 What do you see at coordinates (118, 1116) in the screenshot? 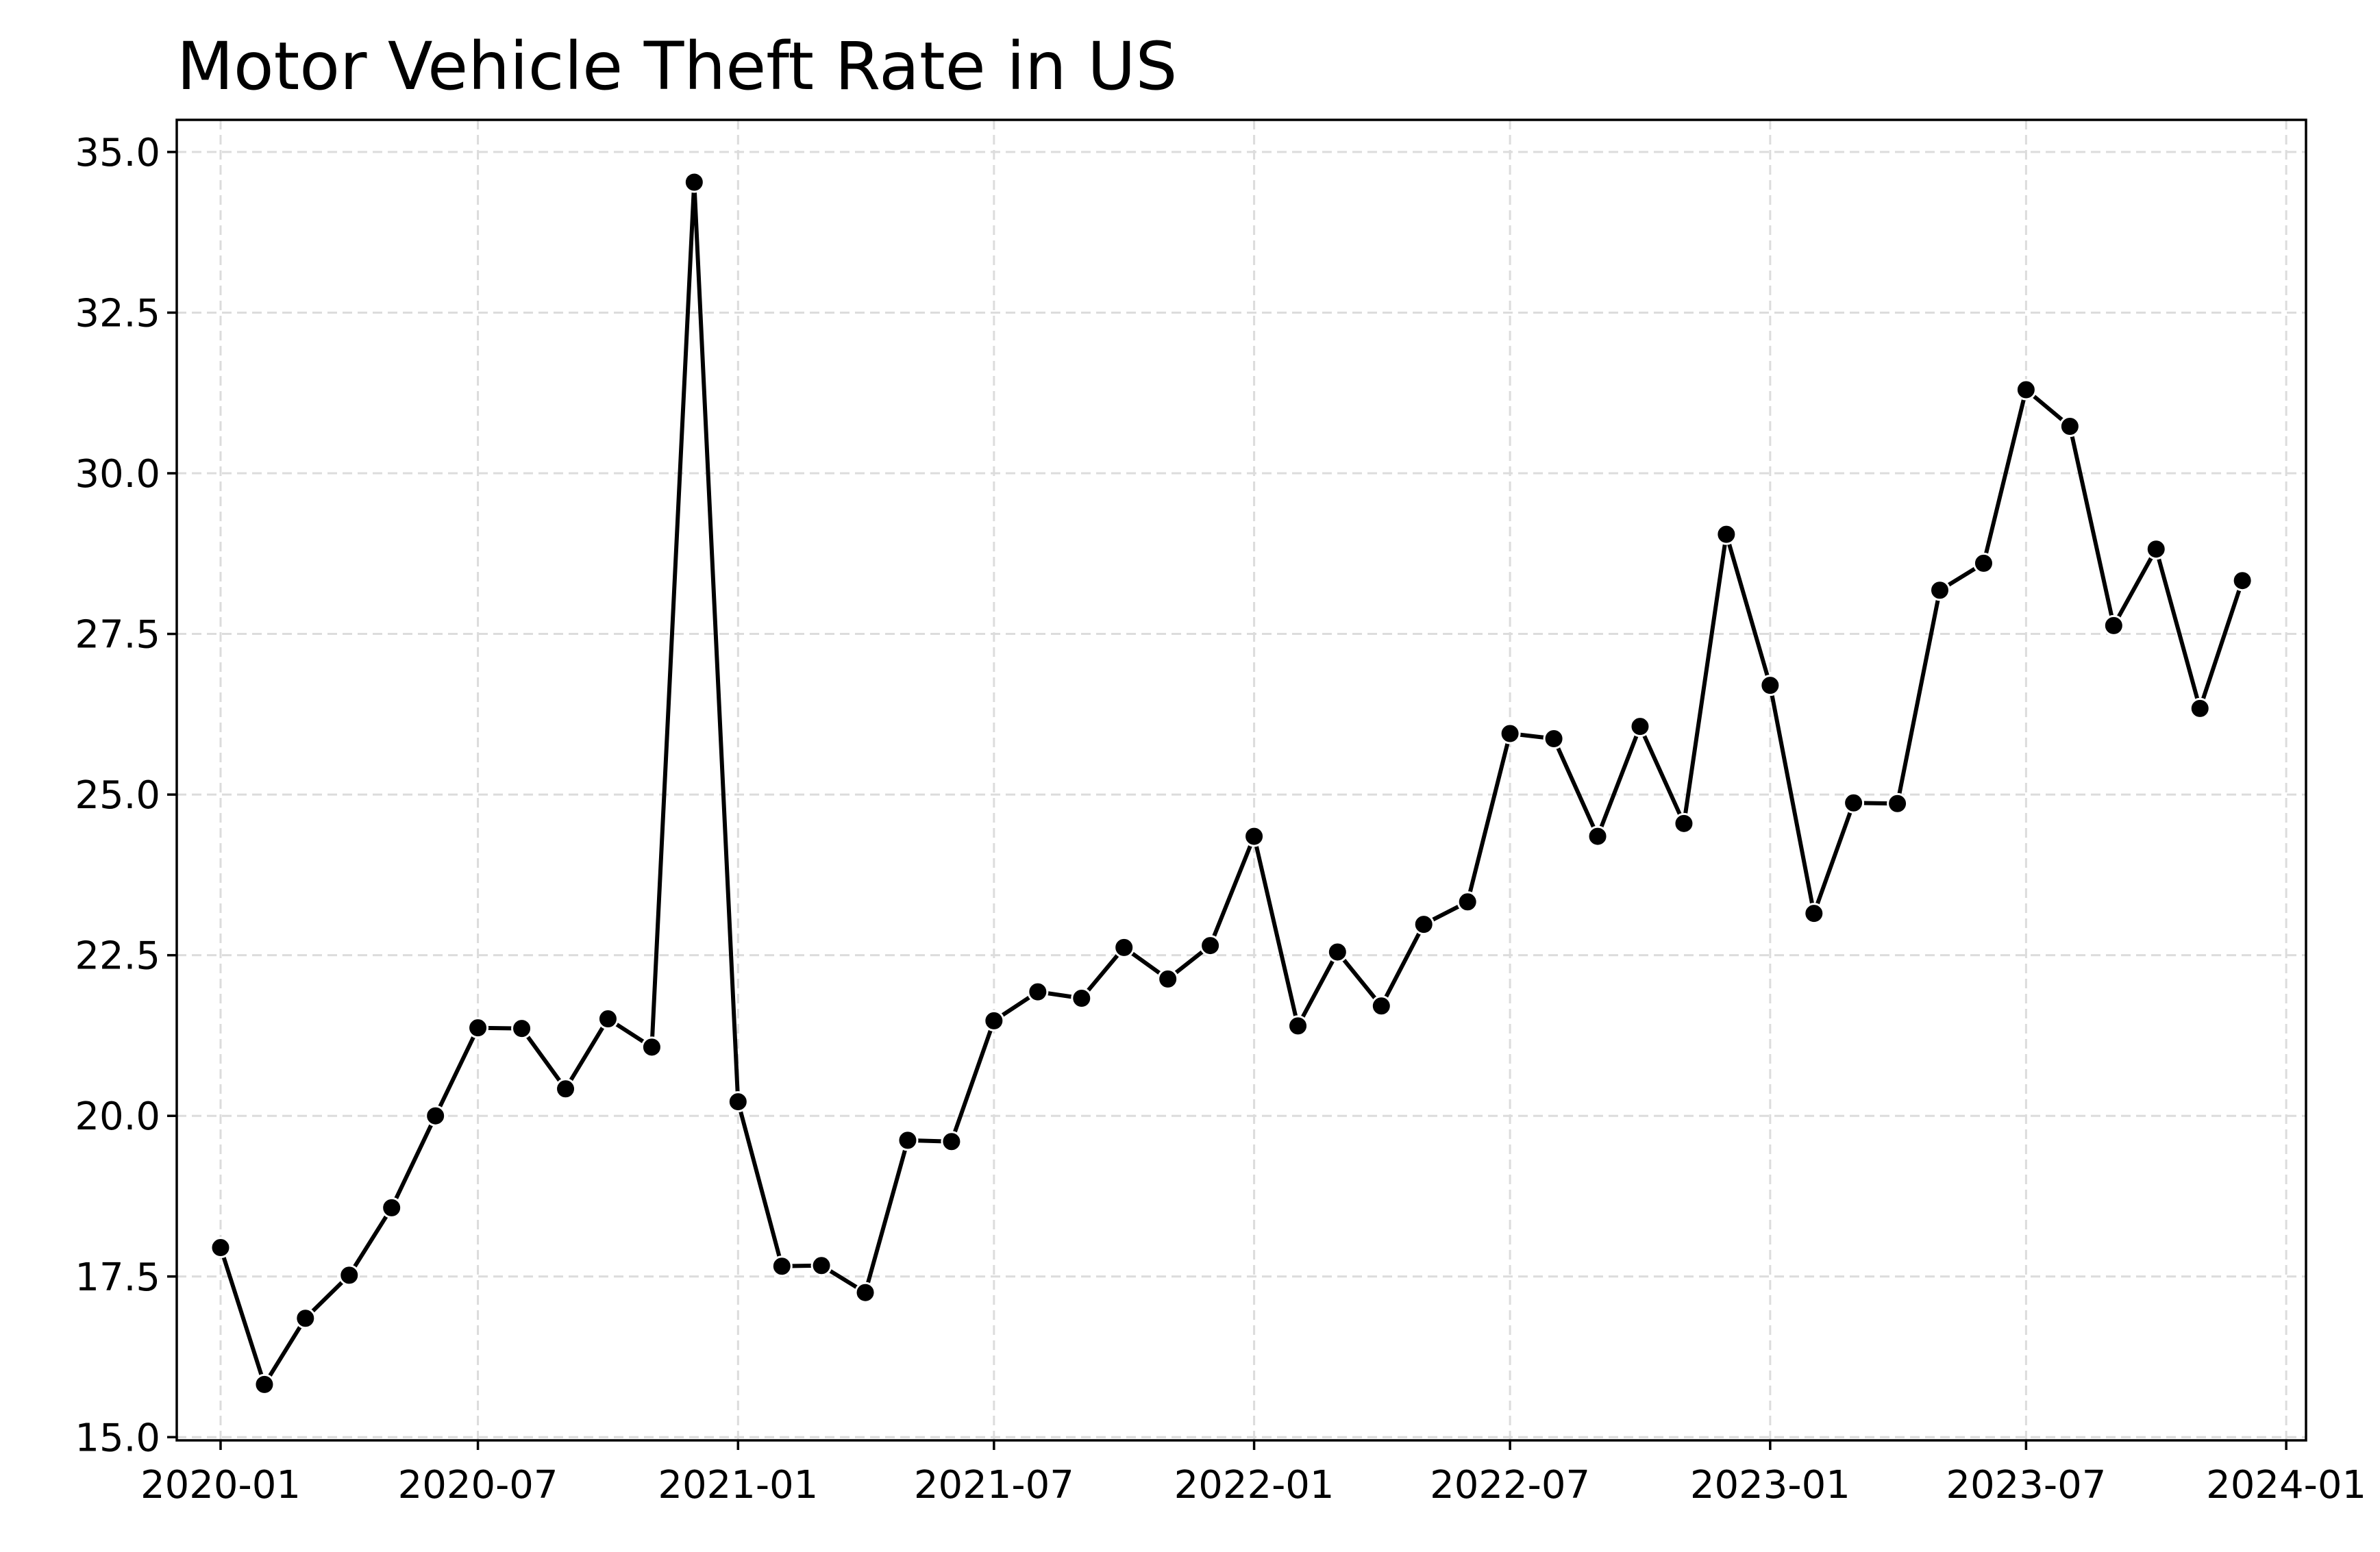
I see `y-tick-label: 20.0` at bounding box center [118, 1116].